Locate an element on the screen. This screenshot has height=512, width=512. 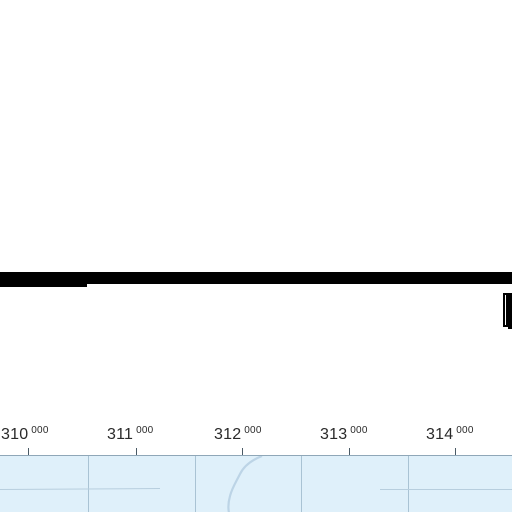
sheet-edge-mark is located at coordinates (505, 310).